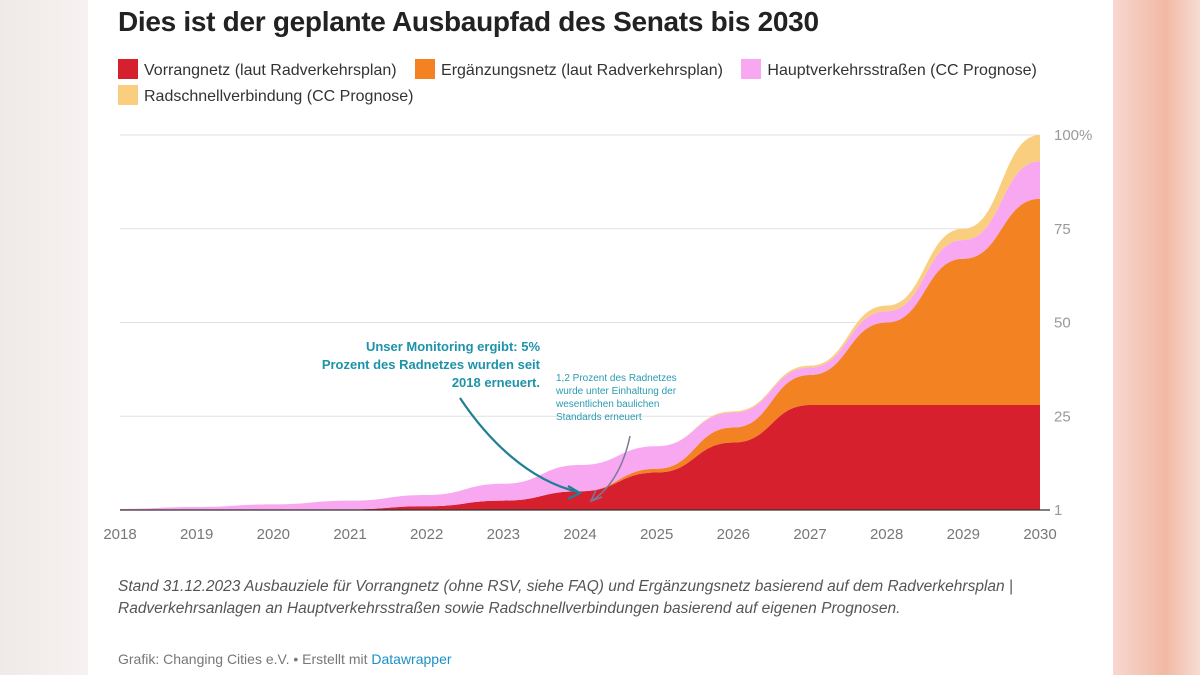  Describe the element at coordinates (503, 534) in the screenshot. I see `x-tick-label: 2023` at that location.